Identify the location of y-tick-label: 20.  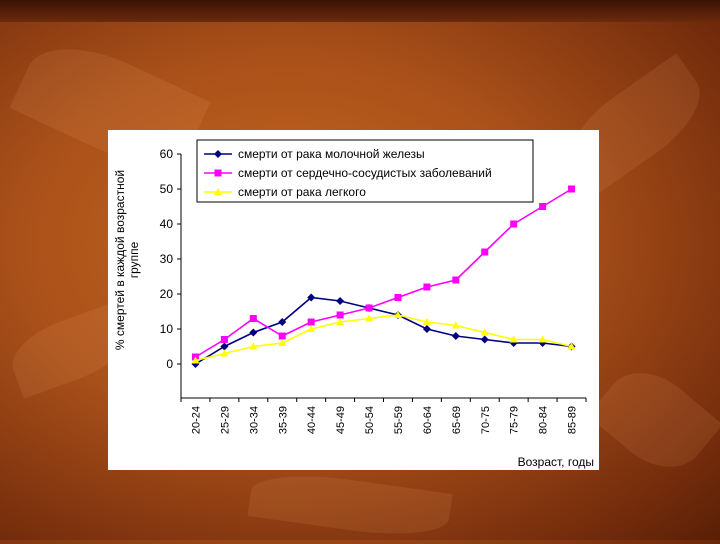
(167, 294).